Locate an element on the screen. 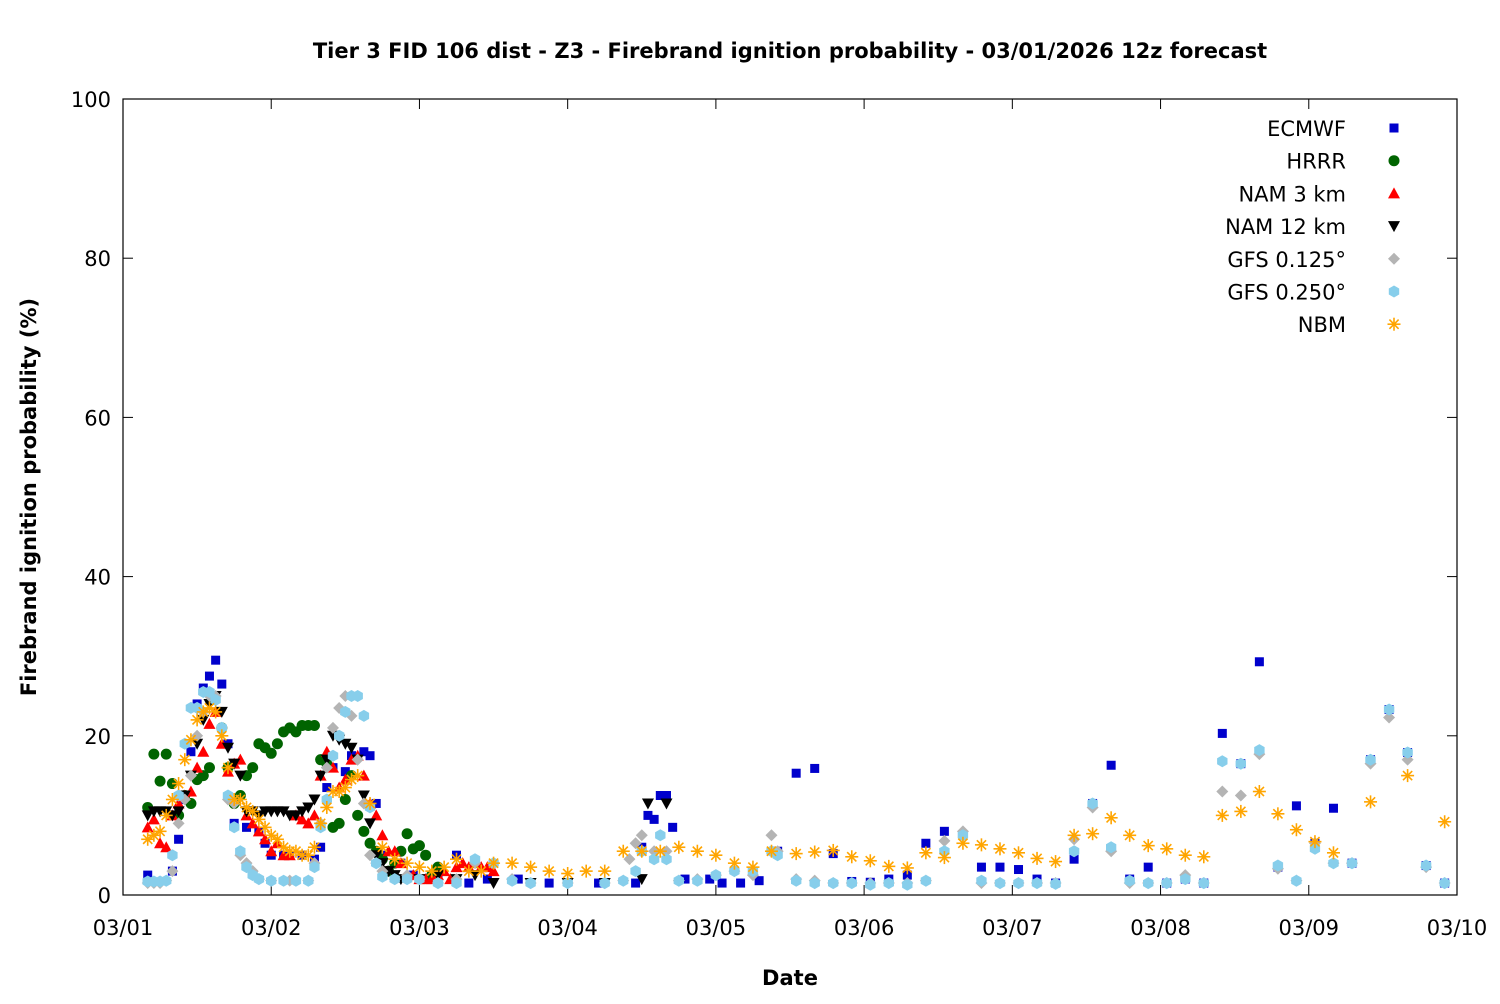 This screenshot has height=1004, width=1500. y-axis-label: Firebrand ignition probability (%) is located at coordinates (29, 497).